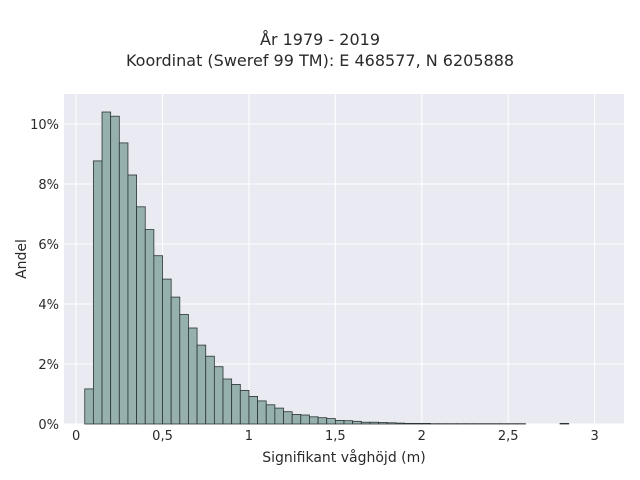  Describe the element at coordinates (249, 436) in the screenshot. I see `x-tick-label: 1` at that location.